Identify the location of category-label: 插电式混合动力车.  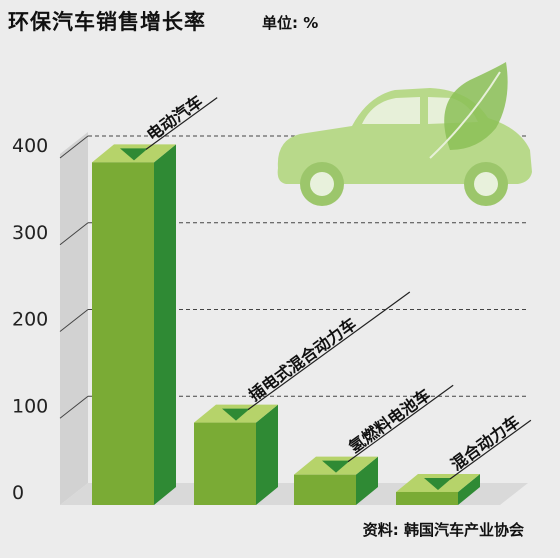
(302, 359).